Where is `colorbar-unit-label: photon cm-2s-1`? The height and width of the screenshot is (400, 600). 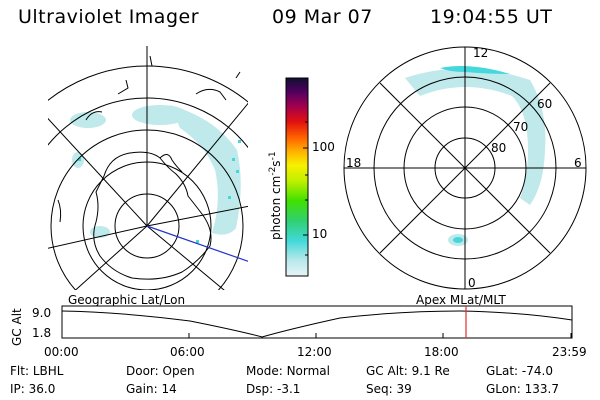
colorbar-unit-label: photon cm-2s-1 is located at coordinates (275, 195).